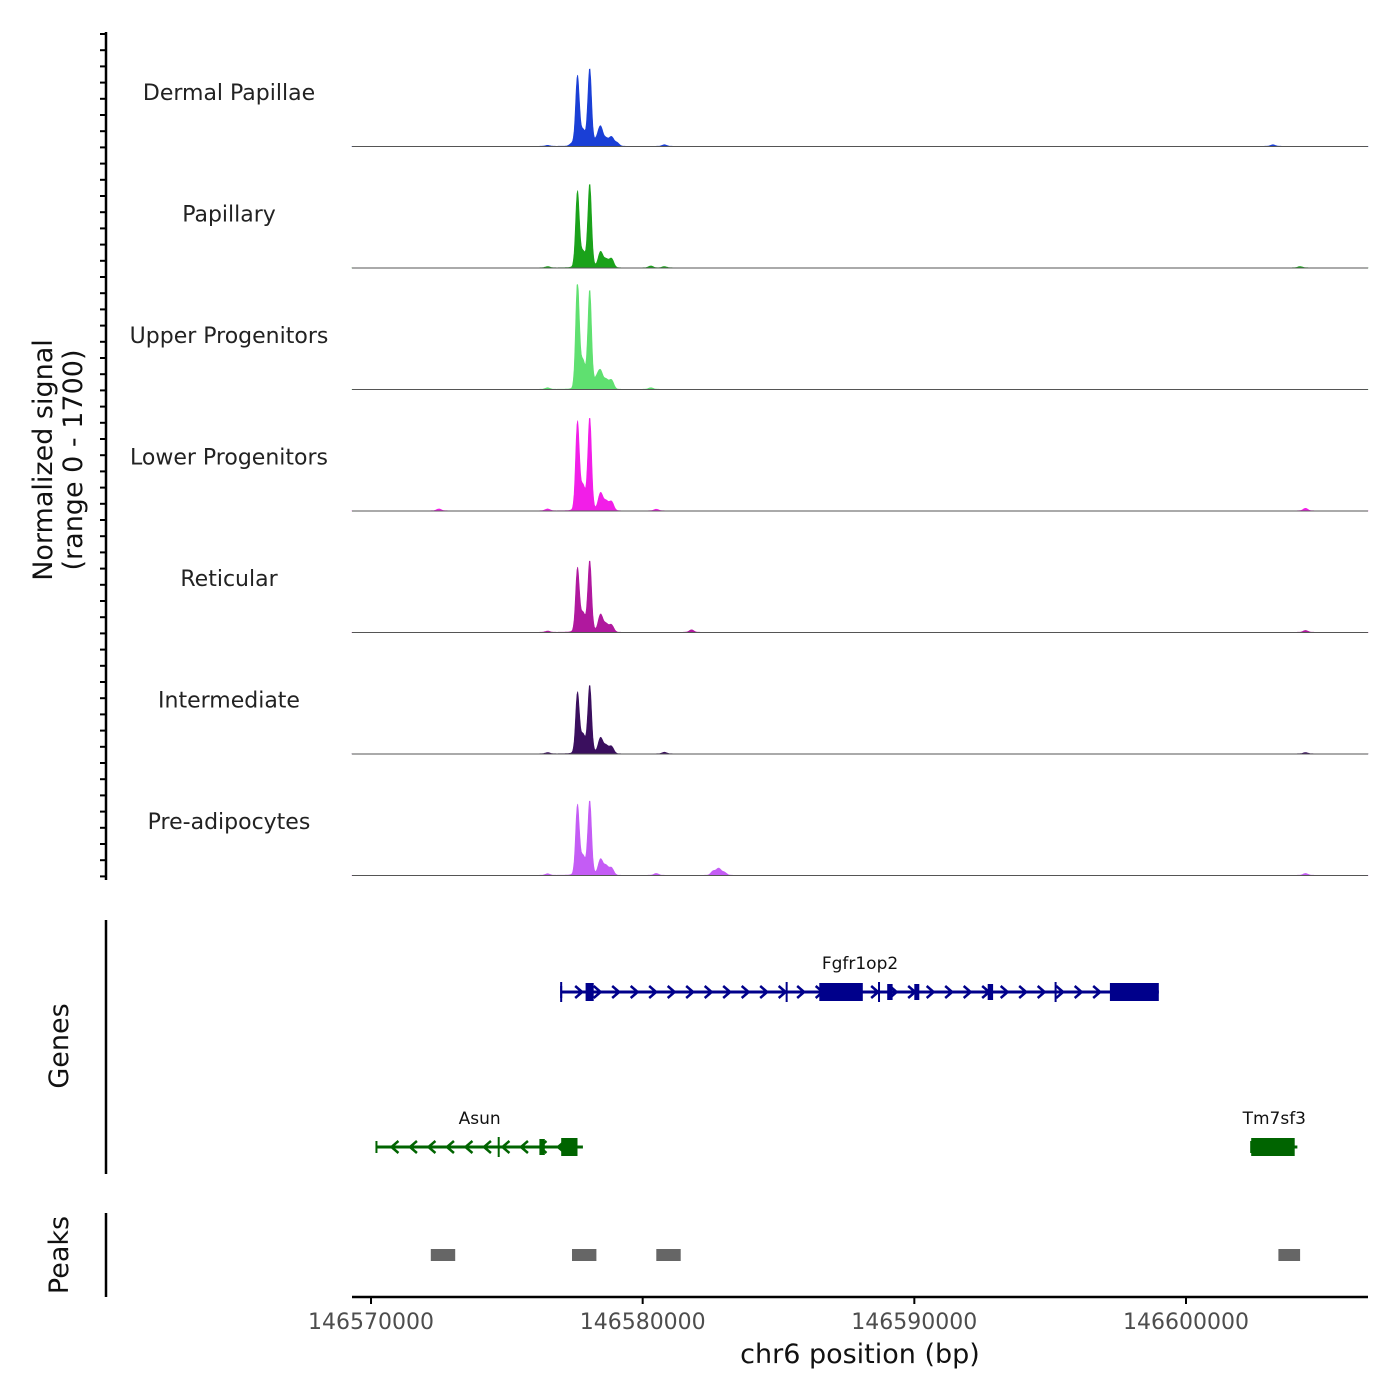  What do you see at coordinates (860, 838) in the screenshot?
I see `signal-area-pre-adipocytes` at bounding box center [860, 838].